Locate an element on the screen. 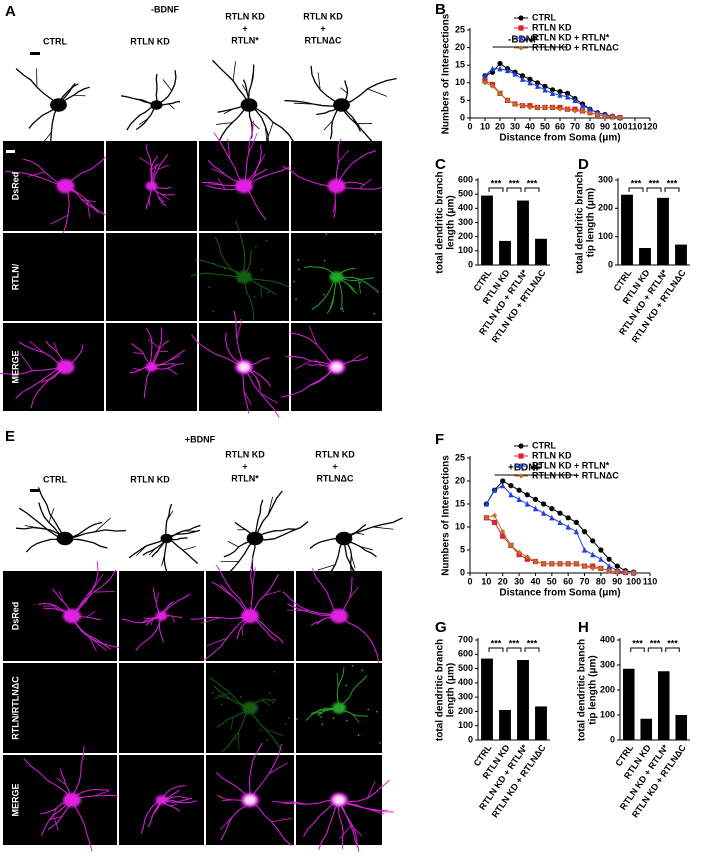 Image resolution: width=712 pixels, height=857 pixels. row-label: MERGE is located at coordinates (15, 366).